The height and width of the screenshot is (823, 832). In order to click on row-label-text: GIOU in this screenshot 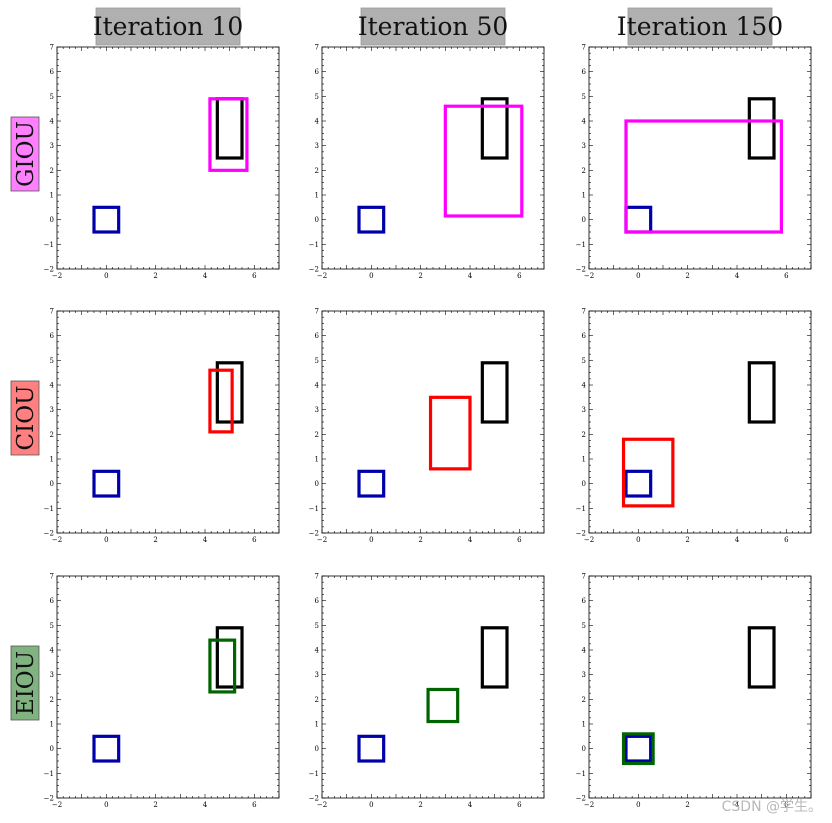, I will do `click(26, 154)`.